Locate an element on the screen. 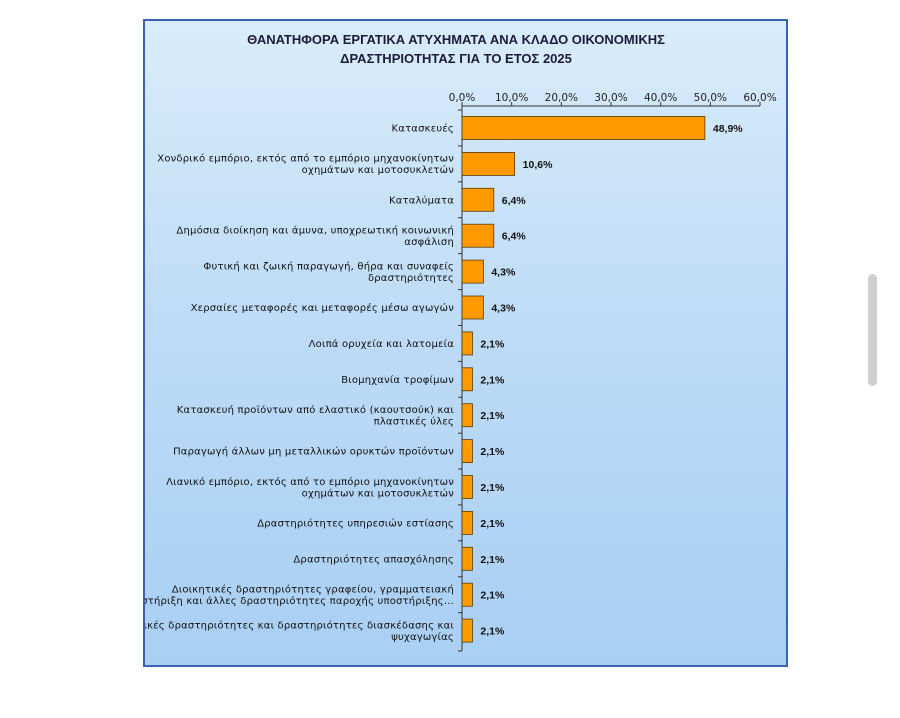  x-tick-label: 30,0% is located at coordinates (610, 98).